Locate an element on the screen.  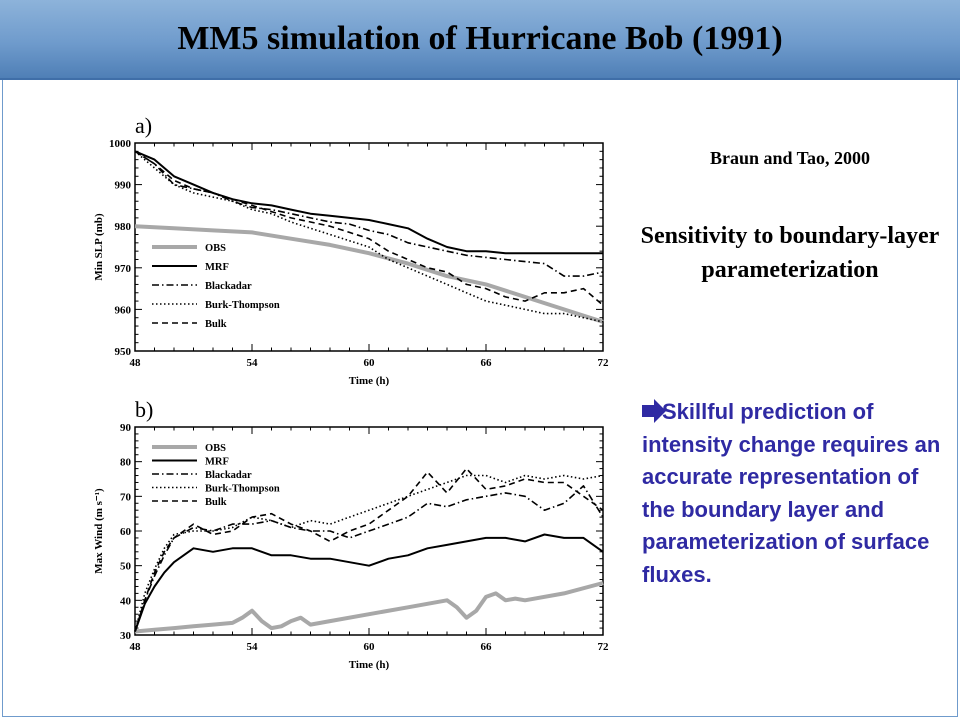
y-axis-label: Min SLP (mb) is located at coordinates (99, 247).